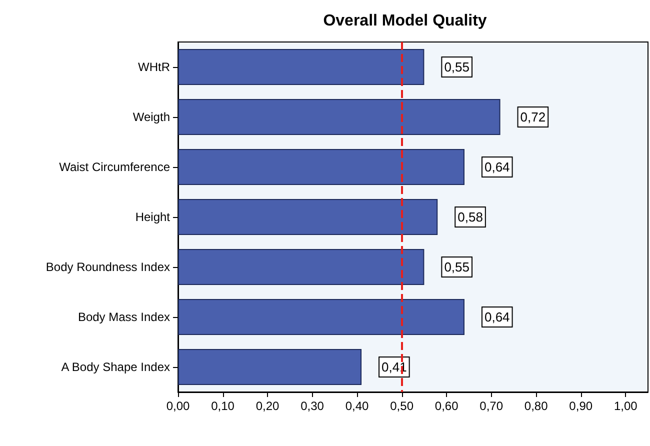 The image size is (650, 446). What do you see at coordinates (114, 167) in the screenshot?
I see `y-tick-label: Waist Circumference` at bounding box center [114, 167].